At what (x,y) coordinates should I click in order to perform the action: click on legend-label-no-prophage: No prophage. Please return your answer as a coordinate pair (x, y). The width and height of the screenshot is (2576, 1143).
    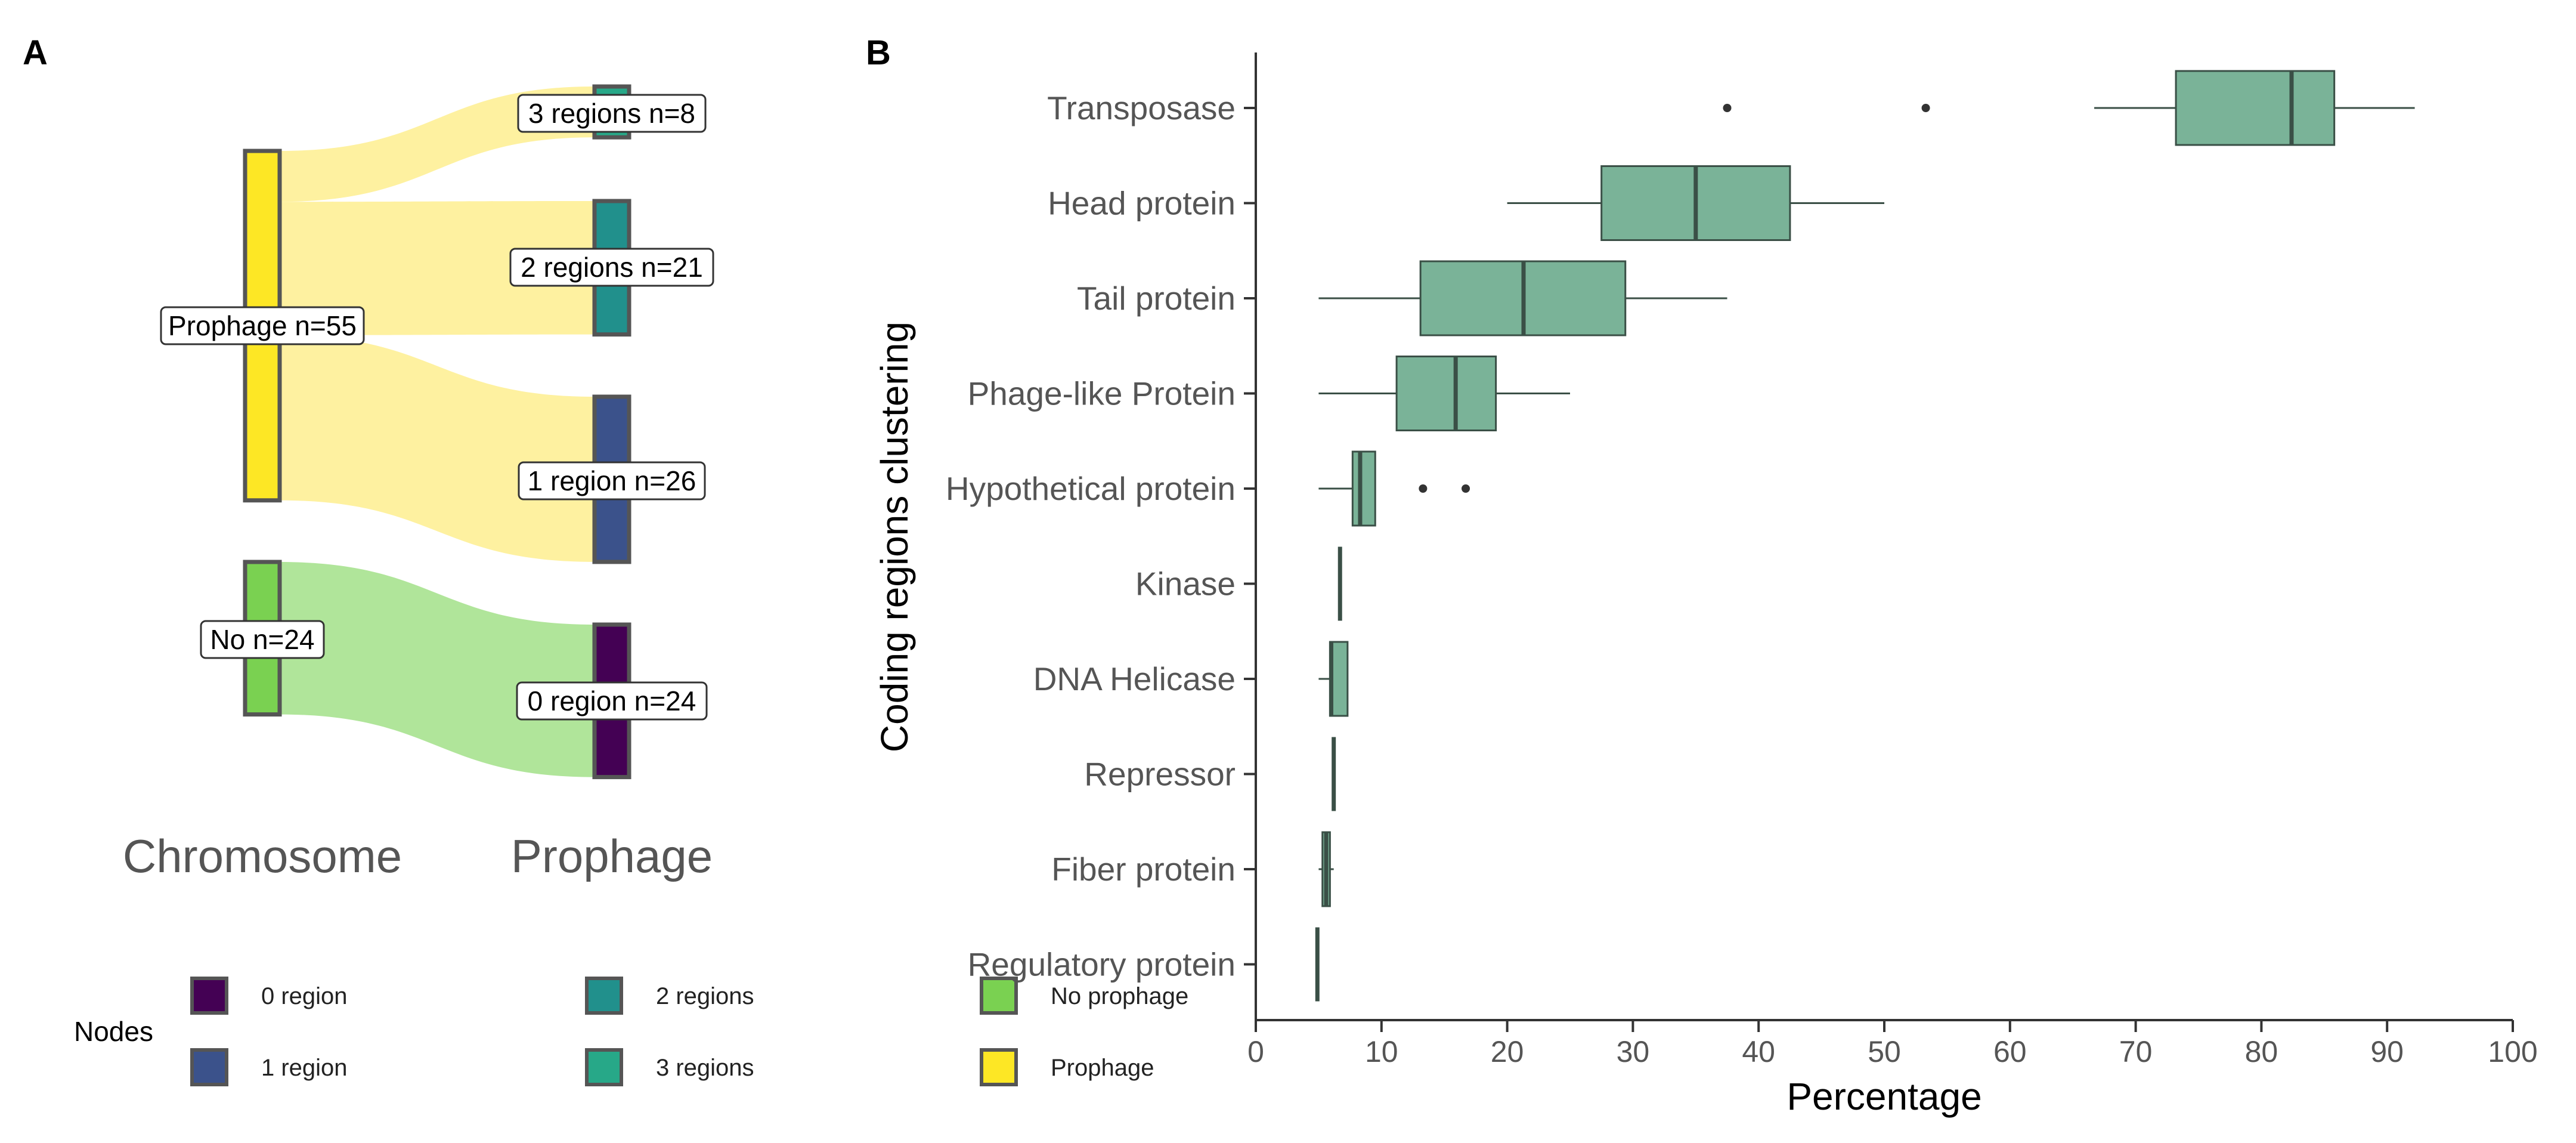
    Looking at the image, I should click on (1120, 996).